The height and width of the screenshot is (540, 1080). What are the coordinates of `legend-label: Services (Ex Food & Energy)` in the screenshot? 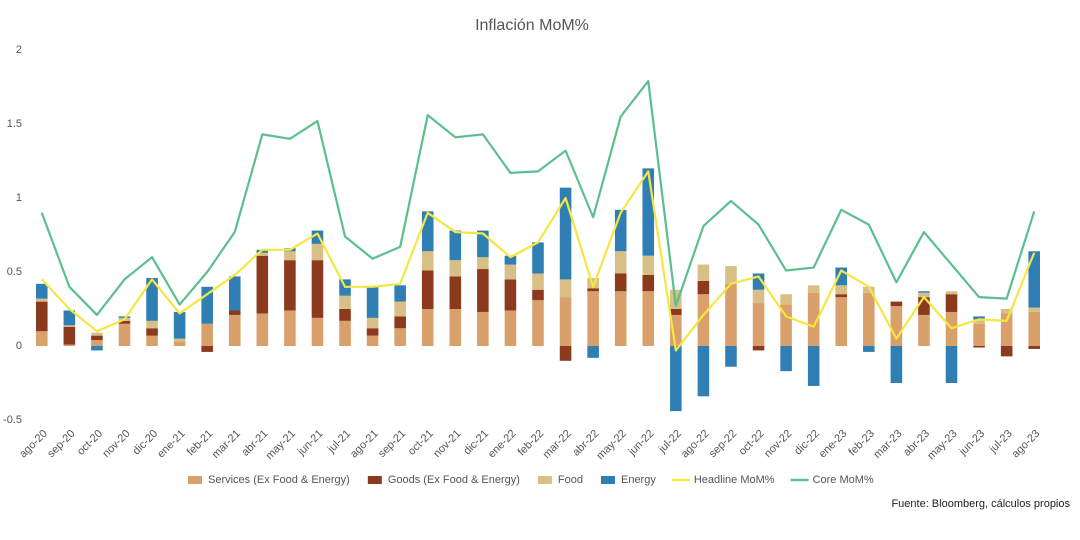 It's located at (279, 480).